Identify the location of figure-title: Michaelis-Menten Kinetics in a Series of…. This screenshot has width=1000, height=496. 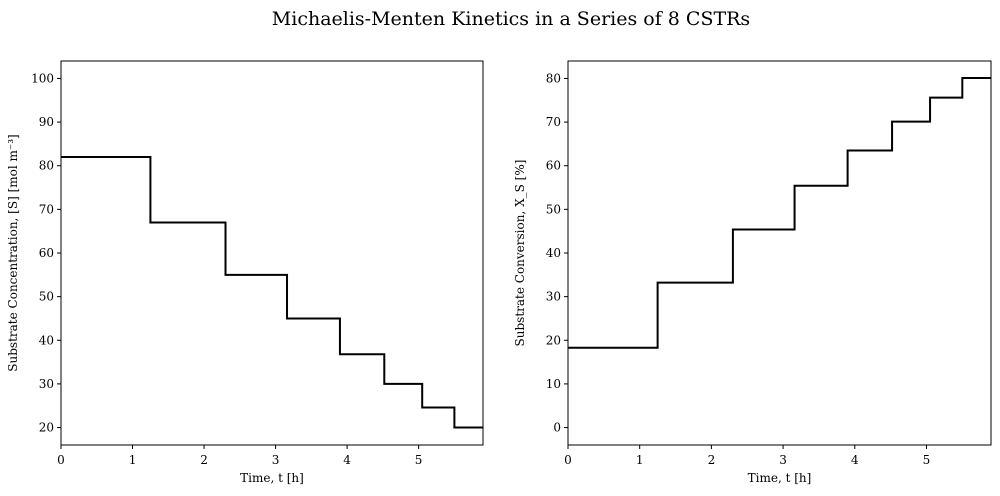
(511, 19).